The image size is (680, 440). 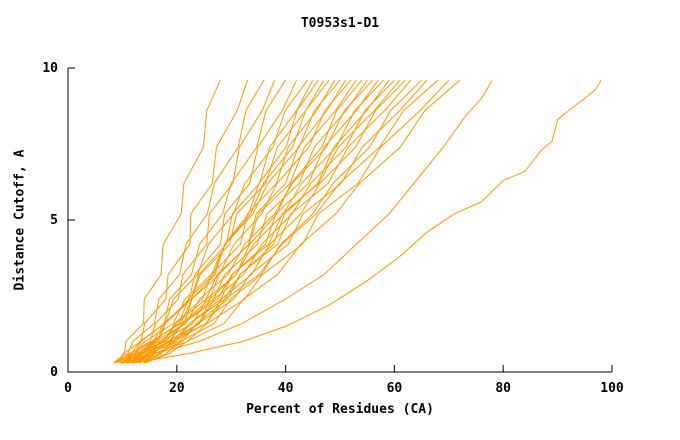 I want to click on x-tick-label: 20, so click(x=177, y=388).